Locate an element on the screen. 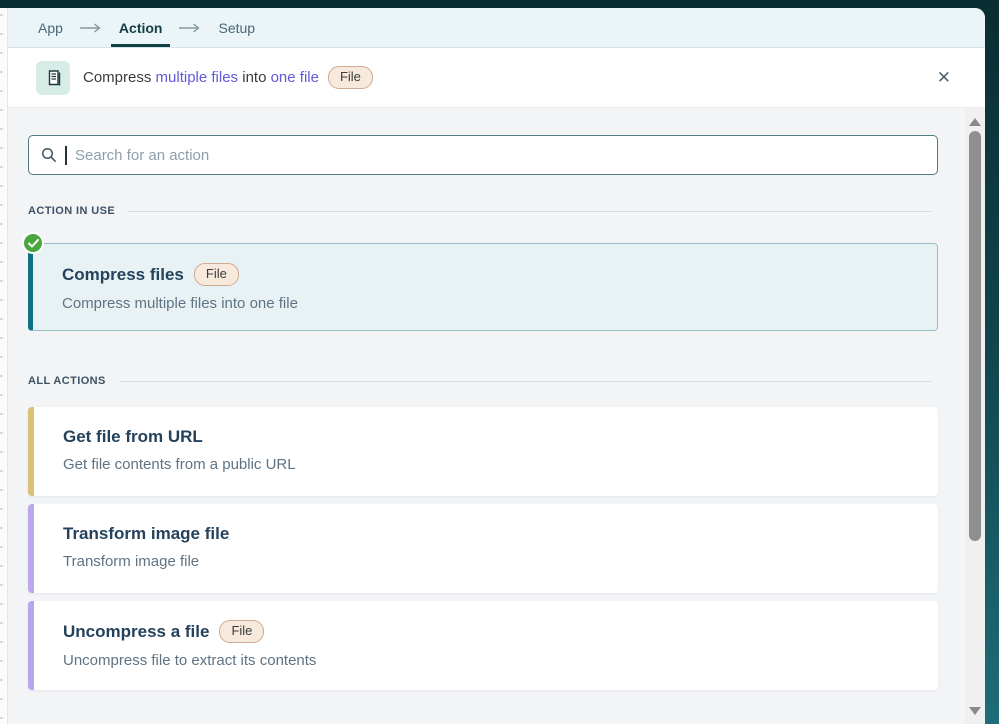 The image size is (999, 724). search-input is located at coordinates (500, 155).